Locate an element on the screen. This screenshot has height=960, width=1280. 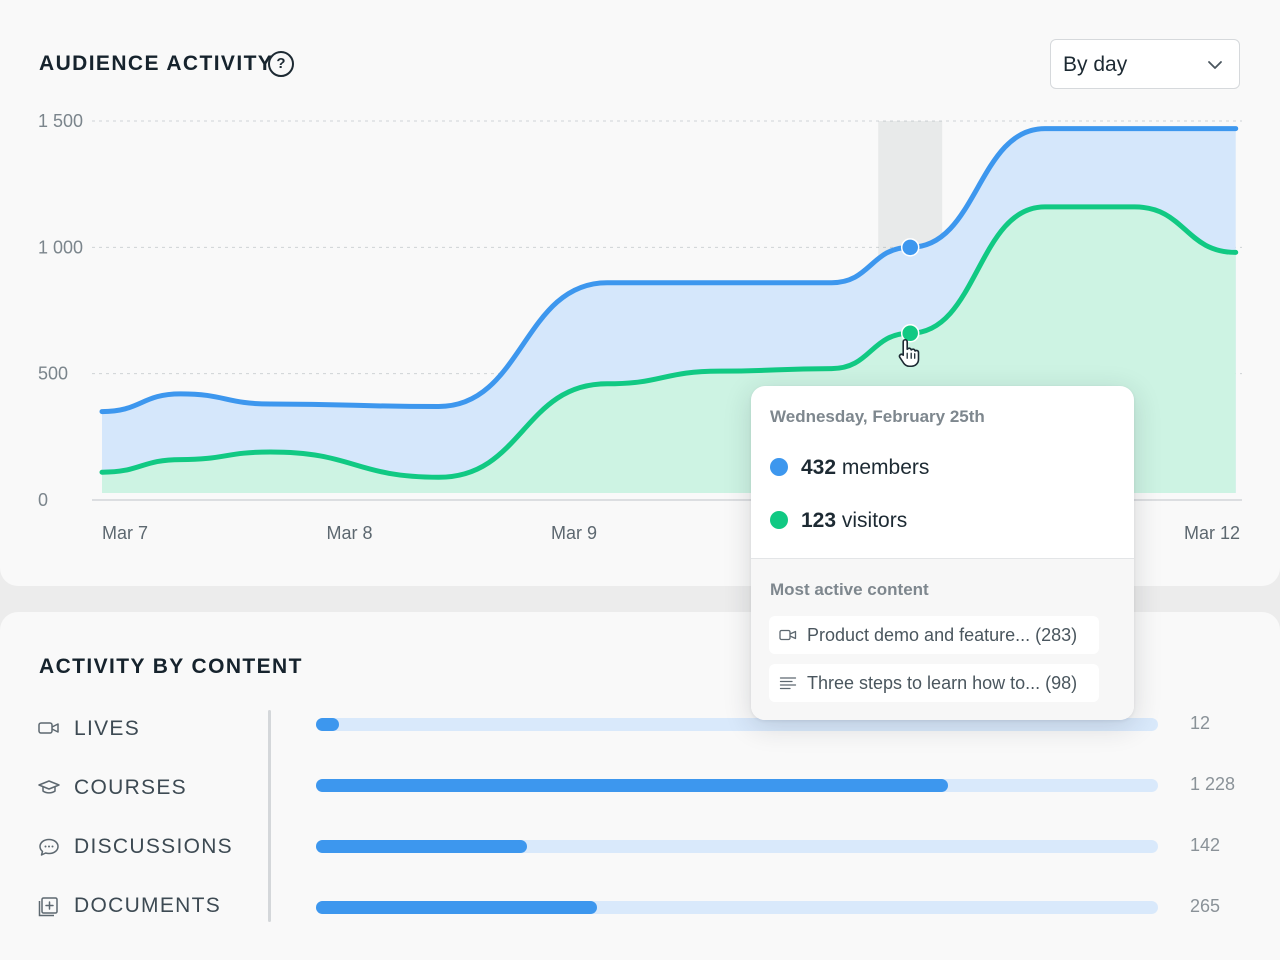
text-lines-icon is located at coordinates (788, 683).